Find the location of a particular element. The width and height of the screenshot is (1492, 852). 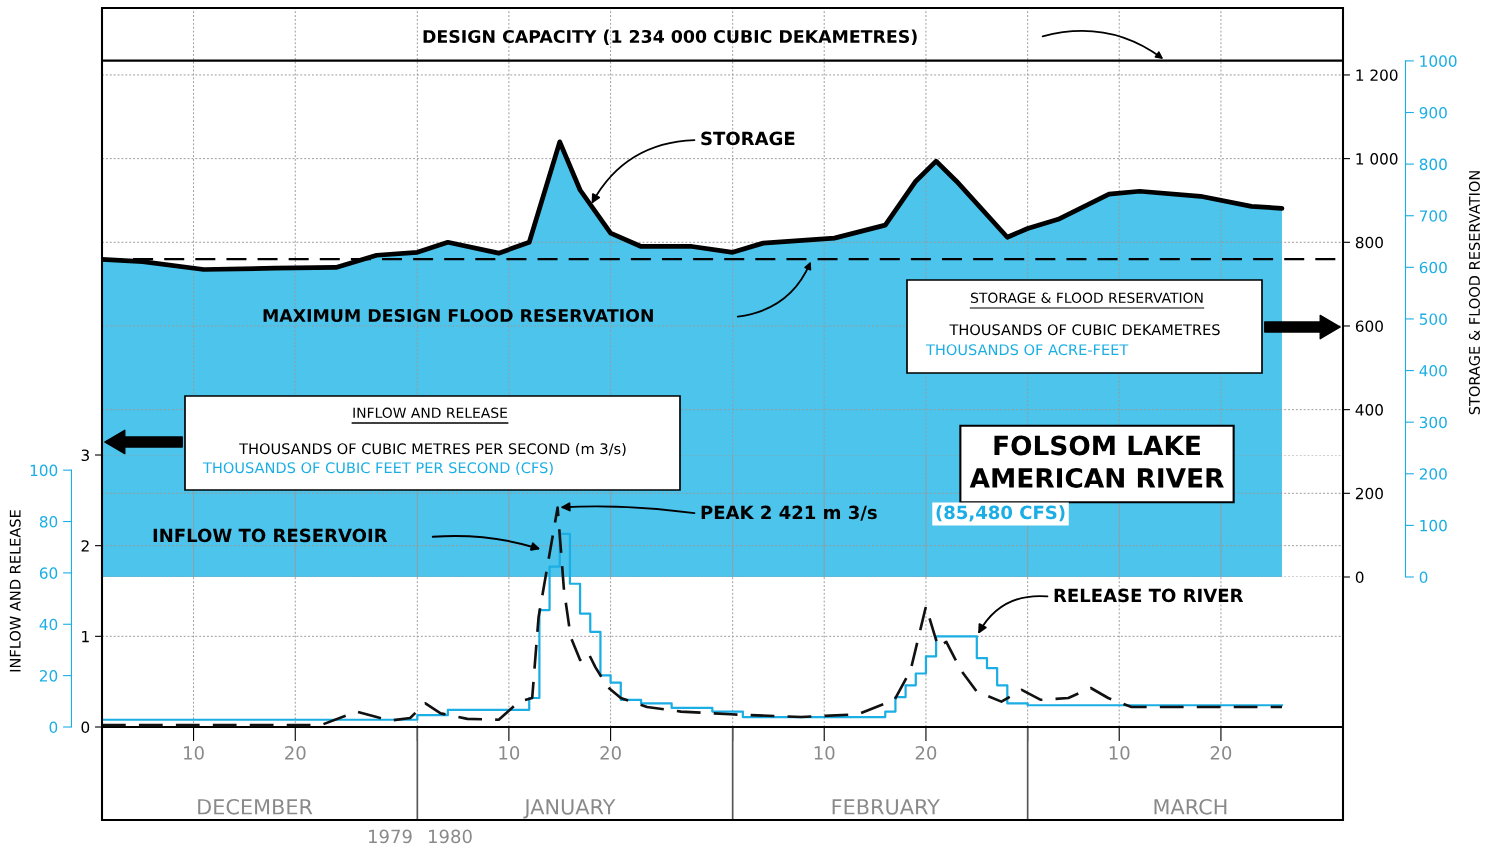

x2-tick-label: MARCH is located at coordinates (1190, 806).